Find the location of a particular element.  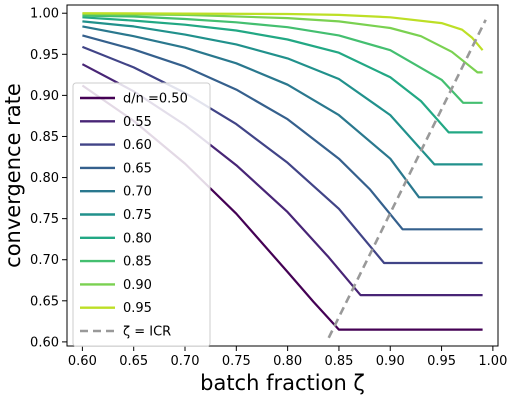

legend-label: 0.55 is located at coordinates (137, 122).